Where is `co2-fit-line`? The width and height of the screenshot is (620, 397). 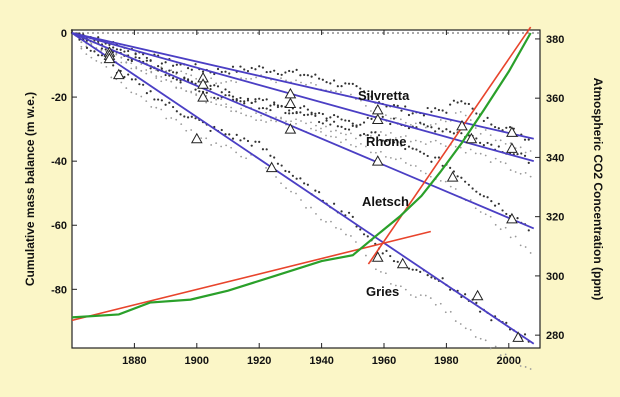 co2-fit-line is located at coordinates (251, 276).